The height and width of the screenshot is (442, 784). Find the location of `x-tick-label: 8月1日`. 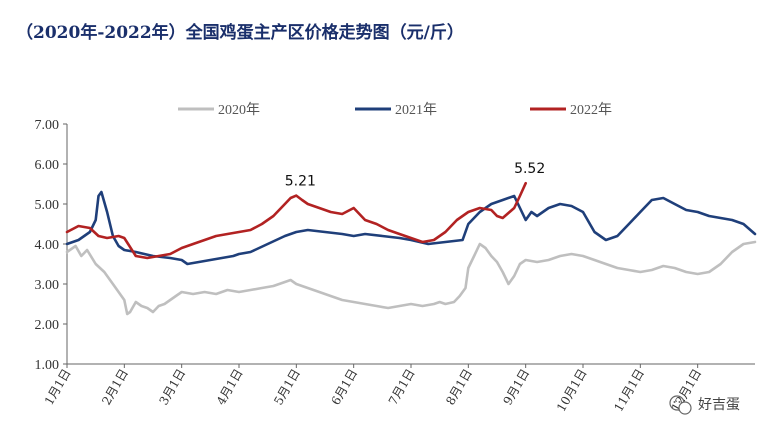

x-tick-label: 8月1日 is located at coordinates (459, 387).